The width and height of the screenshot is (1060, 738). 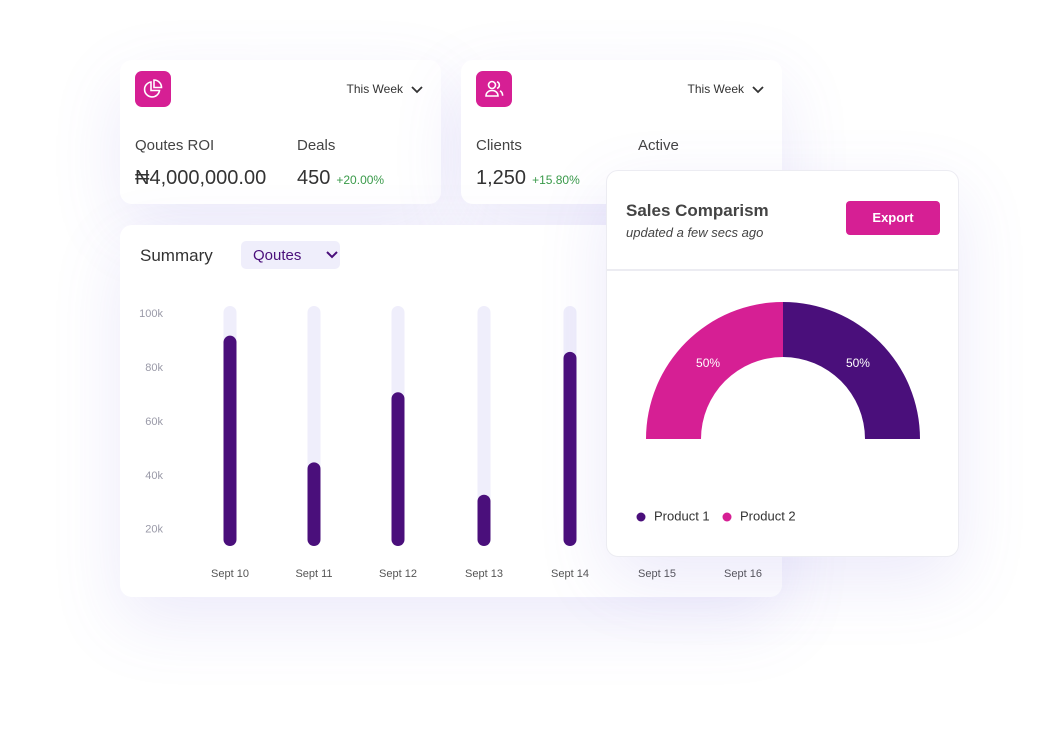 What do you see at coordinates (501, 178) in the screenshot?
I see `metric-value: 1,250` at bounding box center [501, 178].